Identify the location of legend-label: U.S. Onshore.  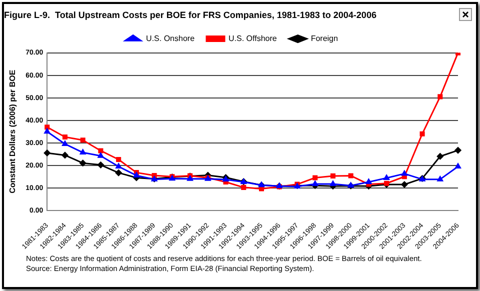
(171, 39).